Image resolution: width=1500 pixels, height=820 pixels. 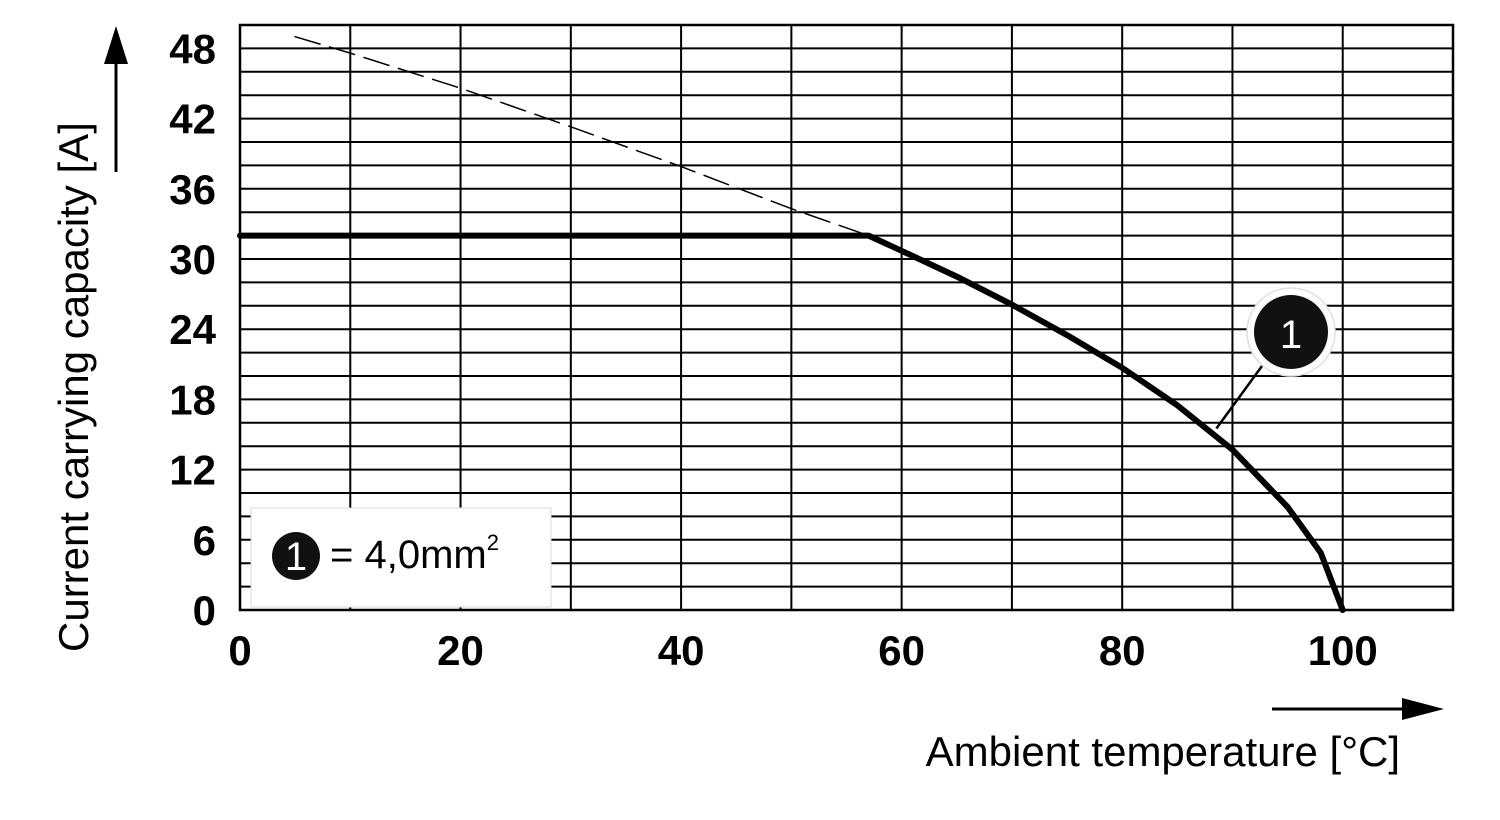 I want to click on x-tick-label: 100, so click(x=1343, y=650).